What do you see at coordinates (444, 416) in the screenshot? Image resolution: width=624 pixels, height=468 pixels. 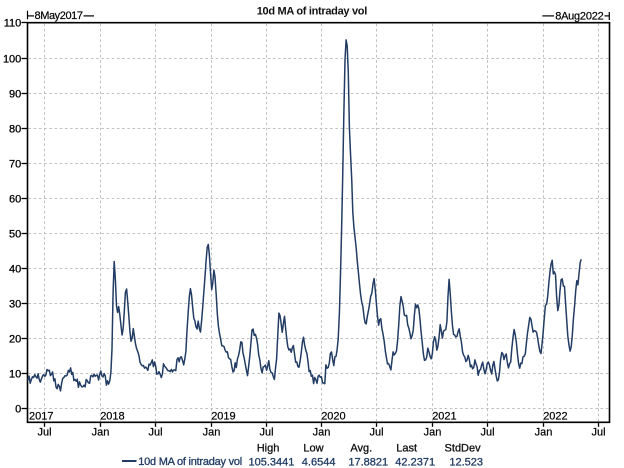 I see `svg-text: 2021` at bounding box center [444, 416].